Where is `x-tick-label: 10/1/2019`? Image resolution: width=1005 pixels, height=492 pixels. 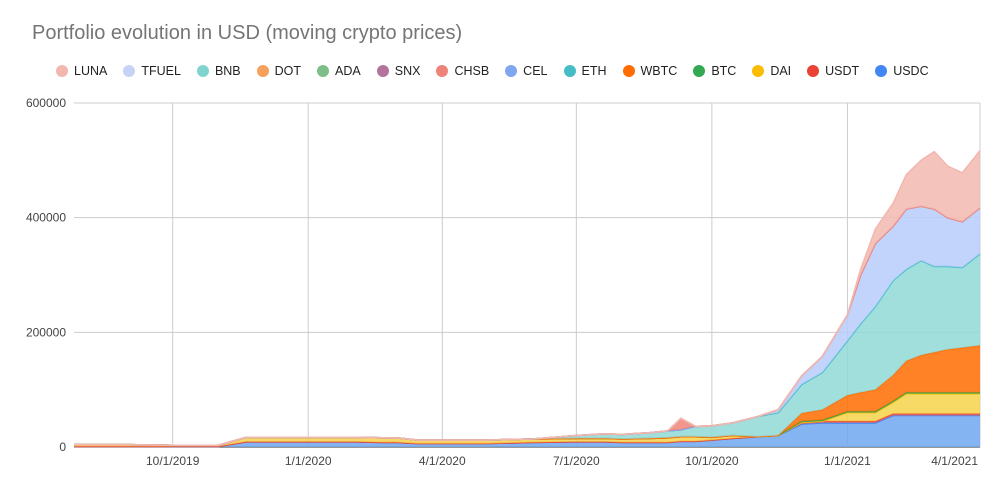
x-tick-label: 10/1/2019 is located at coordinates (173, 461).